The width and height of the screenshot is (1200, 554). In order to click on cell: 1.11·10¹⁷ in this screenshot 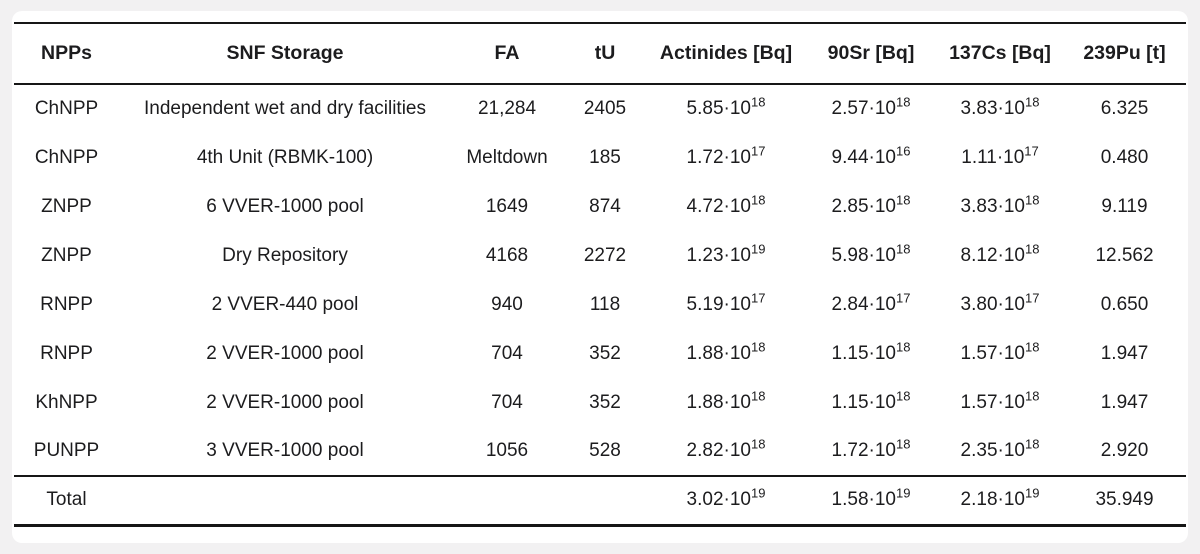, I will do `click(1000, 155)`.